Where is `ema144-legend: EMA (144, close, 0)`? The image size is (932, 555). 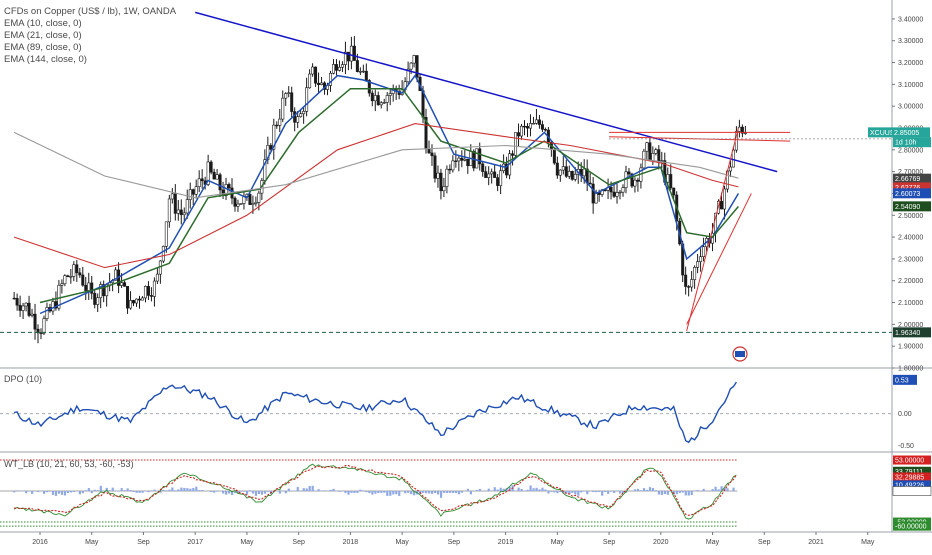 ema144-legend: EMA (144, close, 0) is located at coordinates (90, 60).